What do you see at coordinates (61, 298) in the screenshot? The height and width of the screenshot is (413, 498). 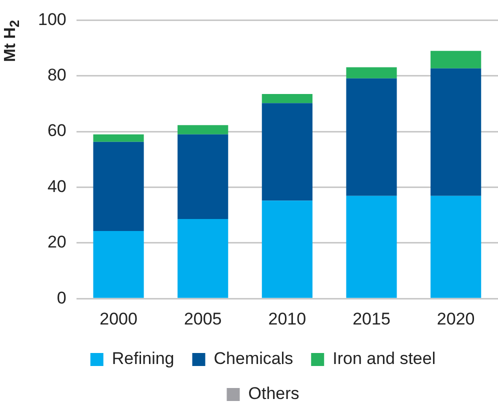 I see `y-tick-label: 0` at bounding box center [61, 298].